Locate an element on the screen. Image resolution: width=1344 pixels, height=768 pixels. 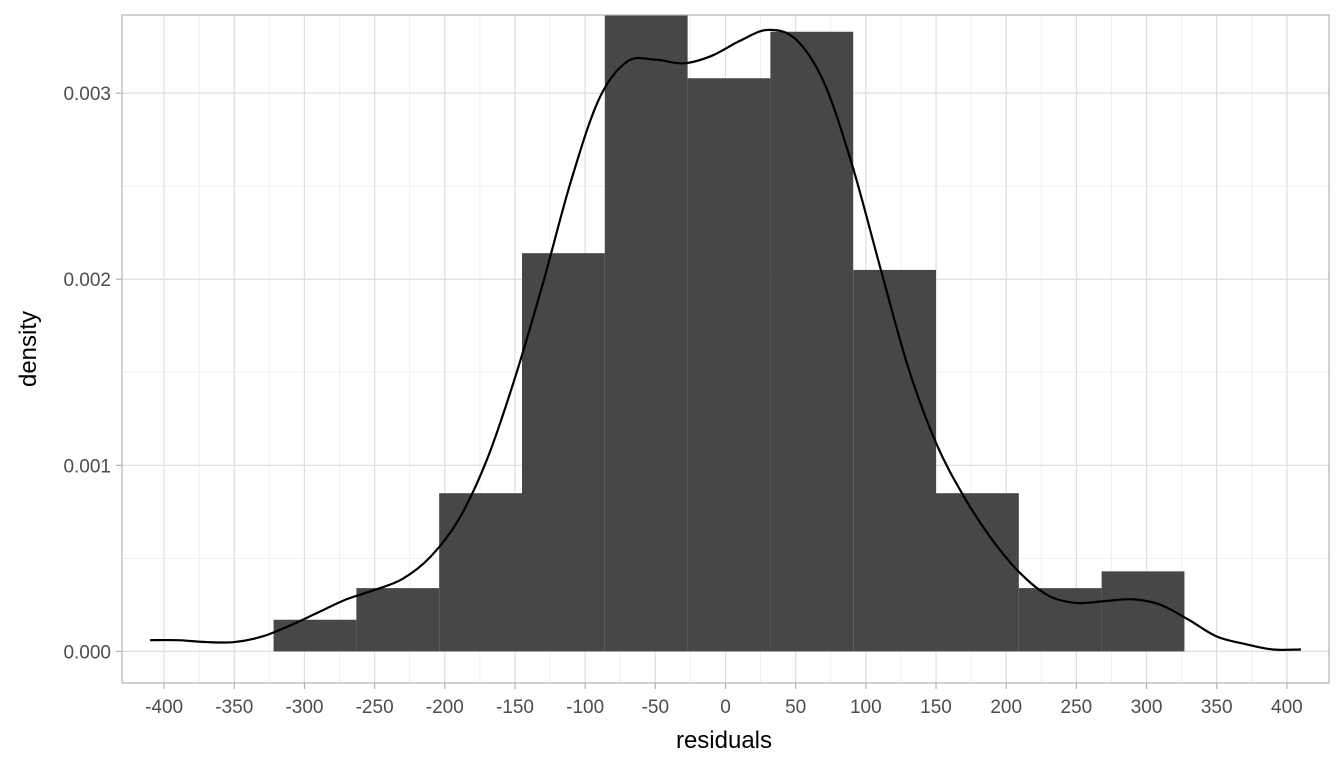
y-tick-label: 0.000 is located at coordinates (87, 652).